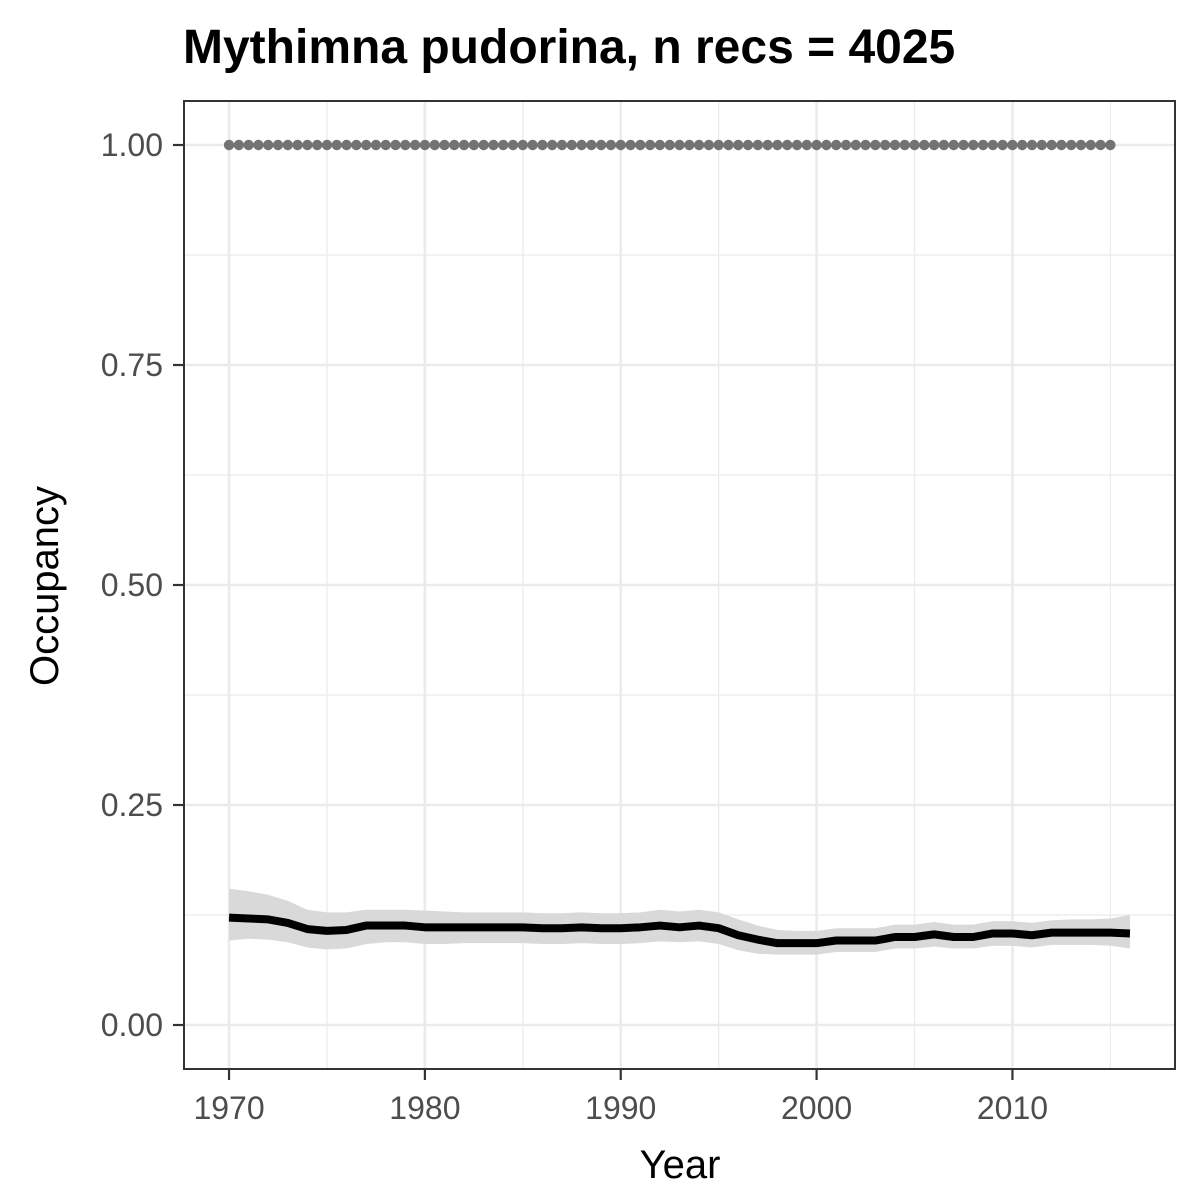  Describe the element at coordinates (816, 1108) in the screenshot. I see `x-tick-label: 2000` at that location.